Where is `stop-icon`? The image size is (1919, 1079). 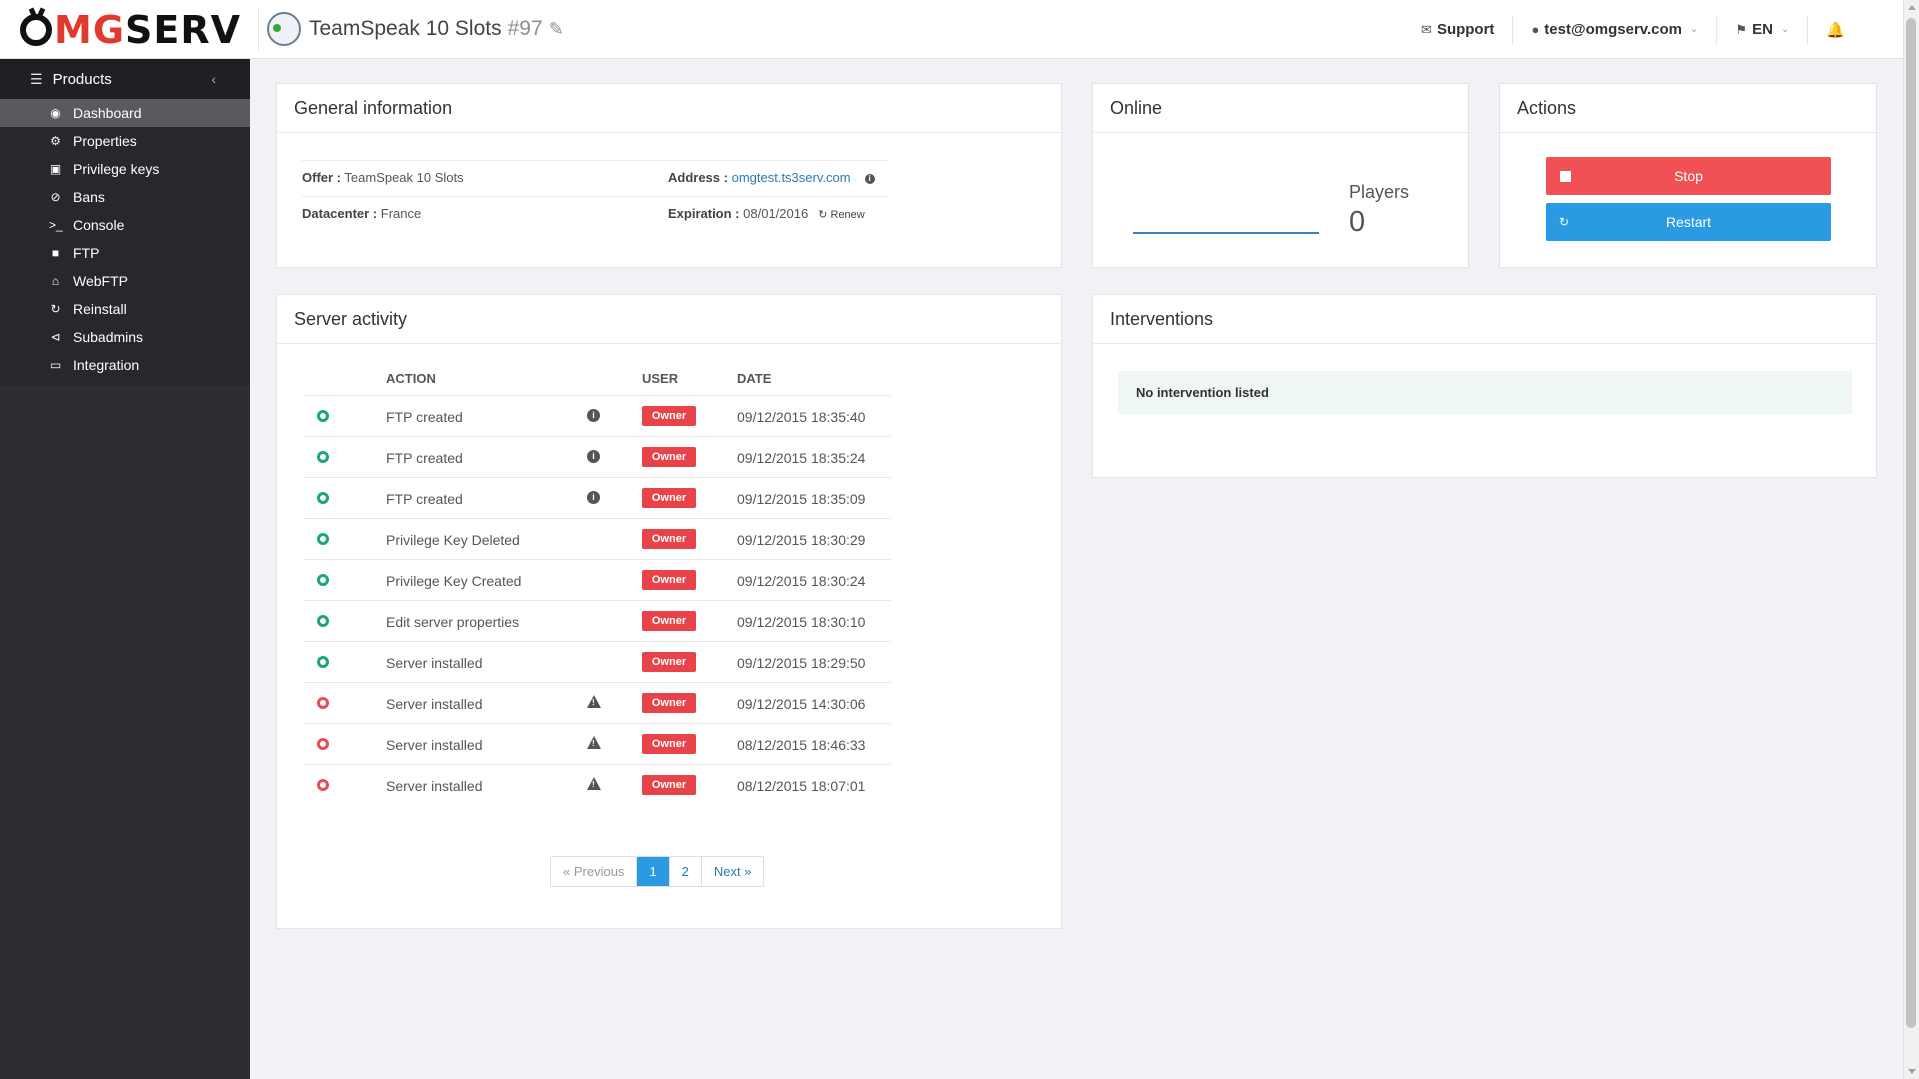 stop-icon is located at coordinates (1565, 176).